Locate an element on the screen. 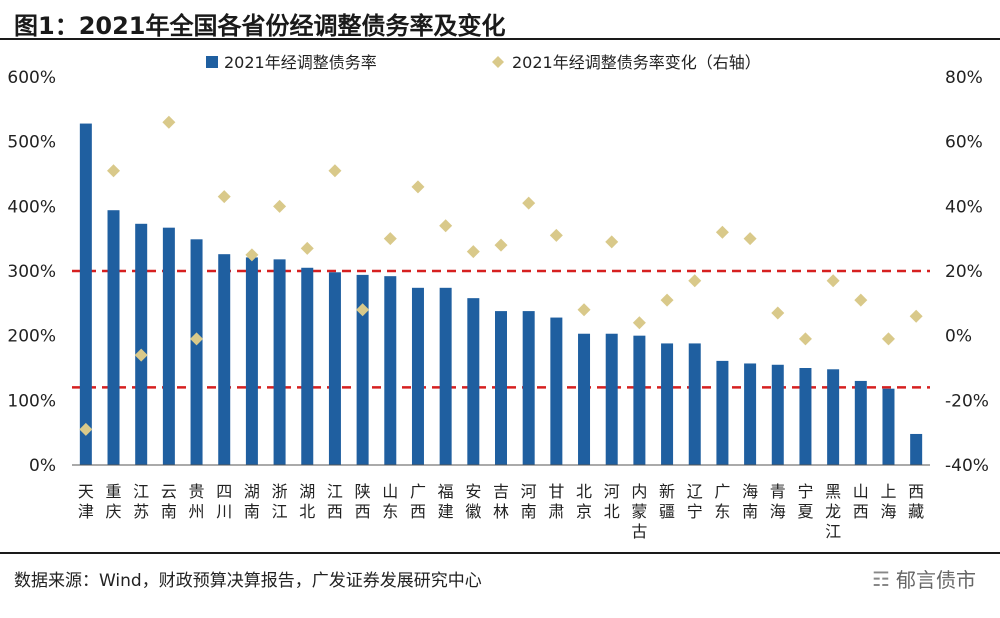 This screenshot has height=618, width=1000. category-label: 福建 is located at coordinates (446, 501).